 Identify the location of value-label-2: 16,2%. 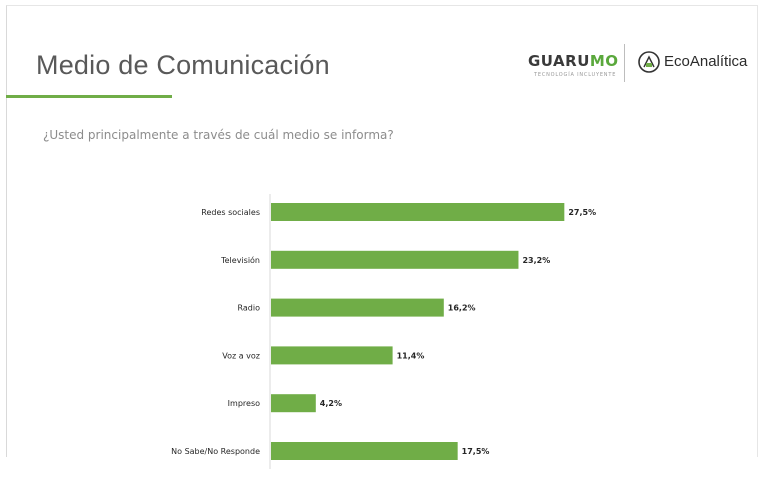
(462, 308).